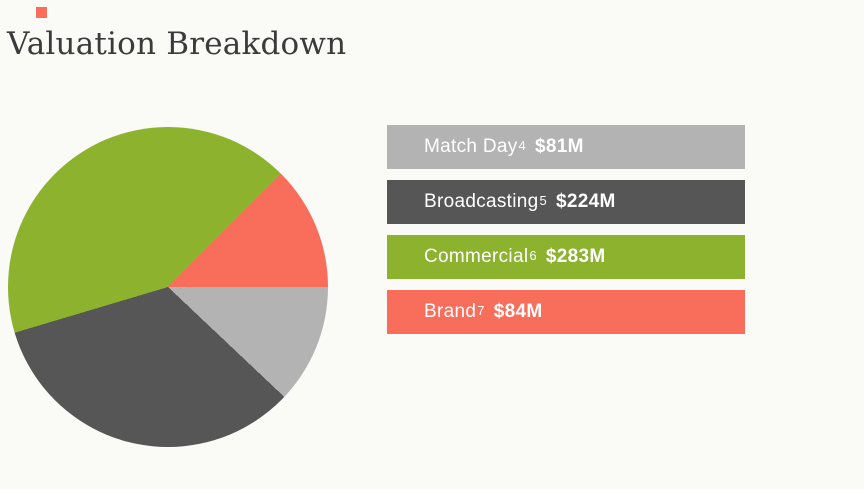 The height and width of the screenshot is (489, 864). Describe the element at coordinates (575, 256) in the screenshot. I see `legend-value: $283M` at that location.